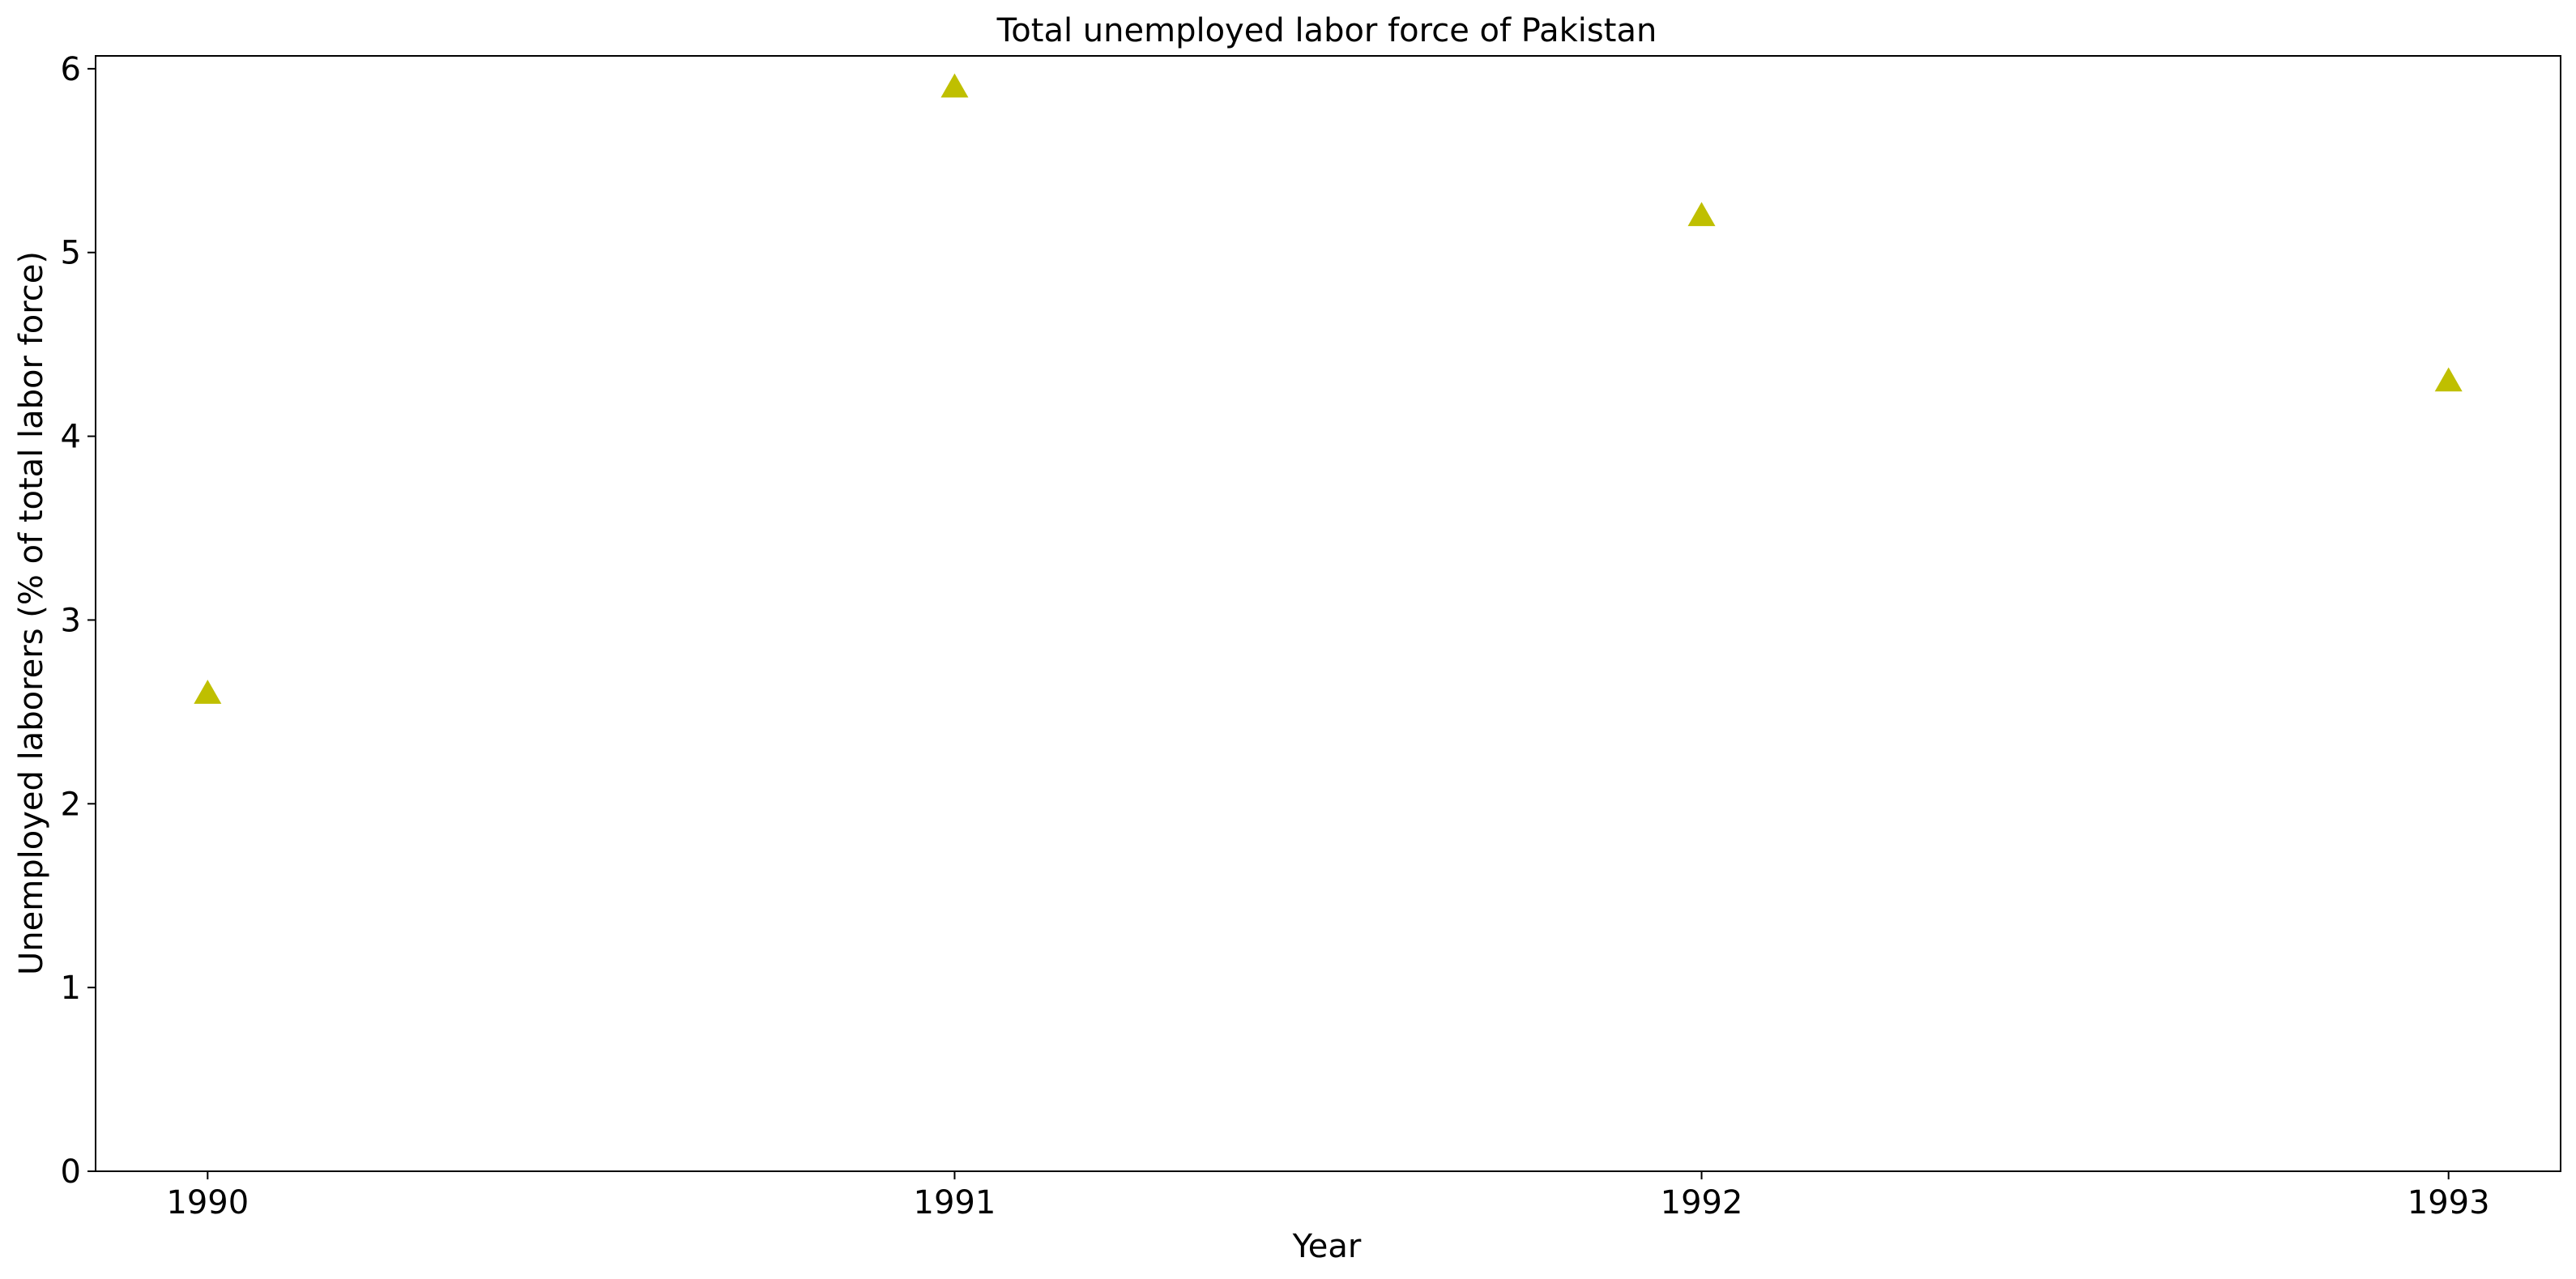 This screenshot has width=2576, height=1279. Describe the element at coordinates (71, 988) in the screenshot. I see `y-tick-label: 1` at that location.